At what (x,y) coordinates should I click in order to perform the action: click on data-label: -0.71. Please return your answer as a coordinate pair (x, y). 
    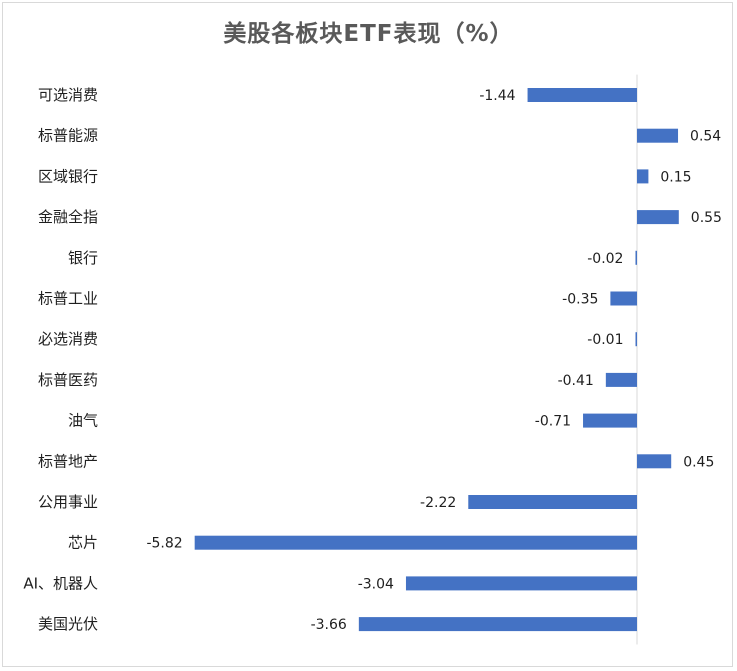
    Looking at the image, I should click on (553, 422).